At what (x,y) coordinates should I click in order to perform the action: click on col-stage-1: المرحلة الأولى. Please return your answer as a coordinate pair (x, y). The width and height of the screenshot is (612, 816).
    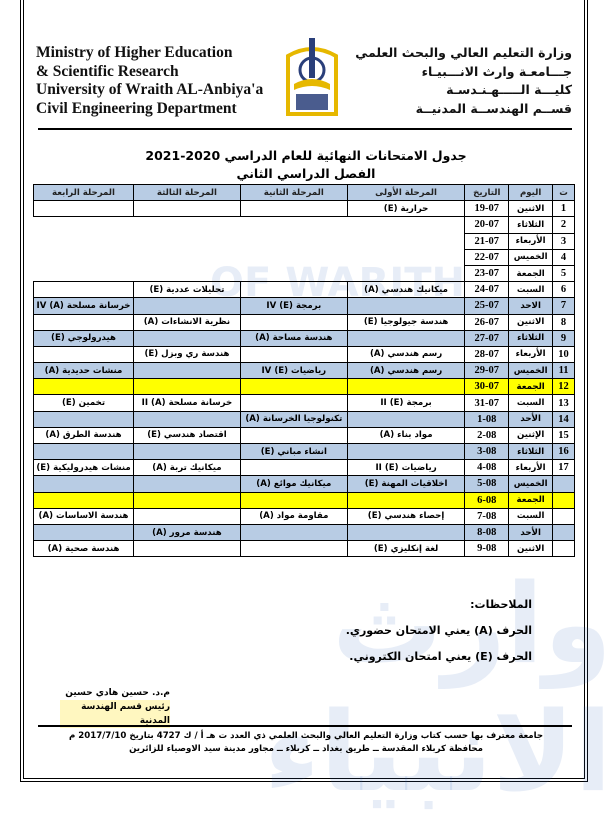
    Looking at the image, I should click on (406, 192).